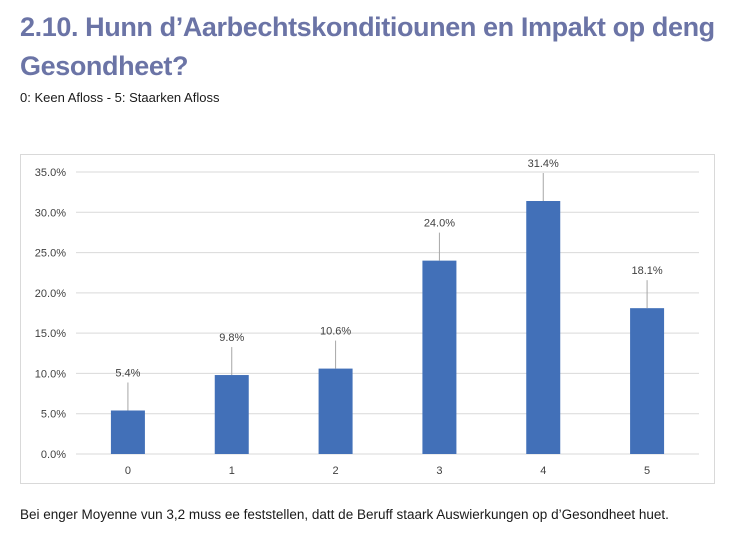  I want to click on x-tick-label: 0, so click(128, 471).